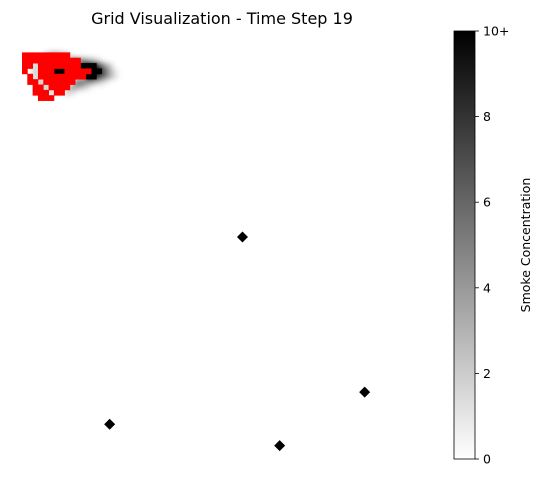  I want to click on fire-layer, so click(57, 76).